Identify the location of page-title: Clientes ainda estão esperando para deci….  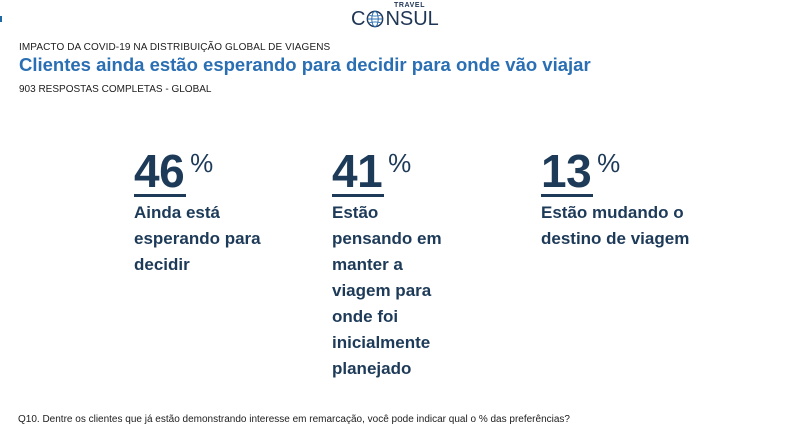
(305, 64).